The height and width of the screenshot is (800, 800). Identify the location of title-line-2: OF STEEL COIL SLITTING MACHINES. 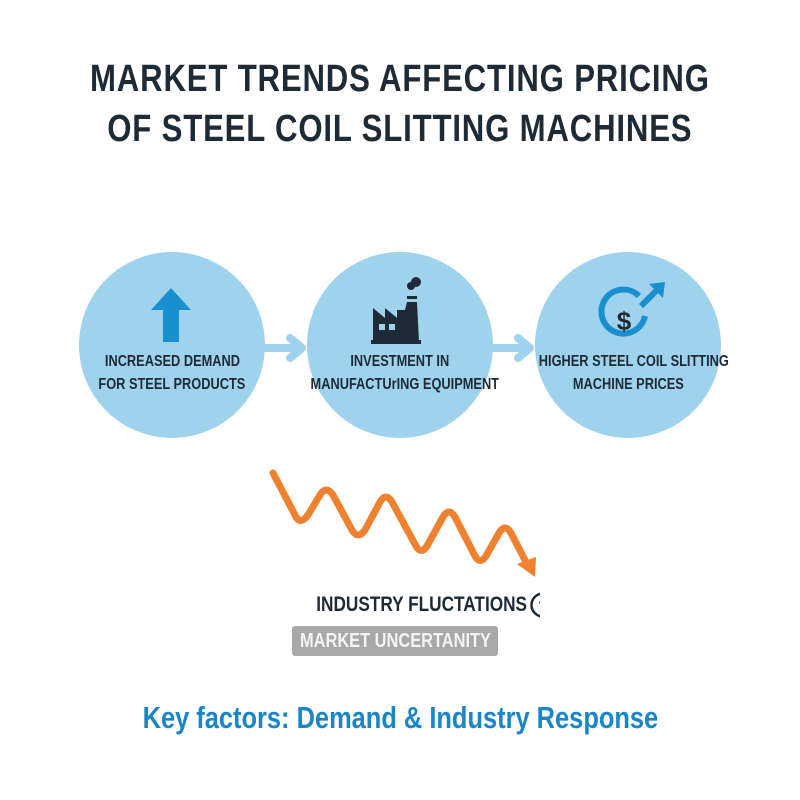
(400, 129).